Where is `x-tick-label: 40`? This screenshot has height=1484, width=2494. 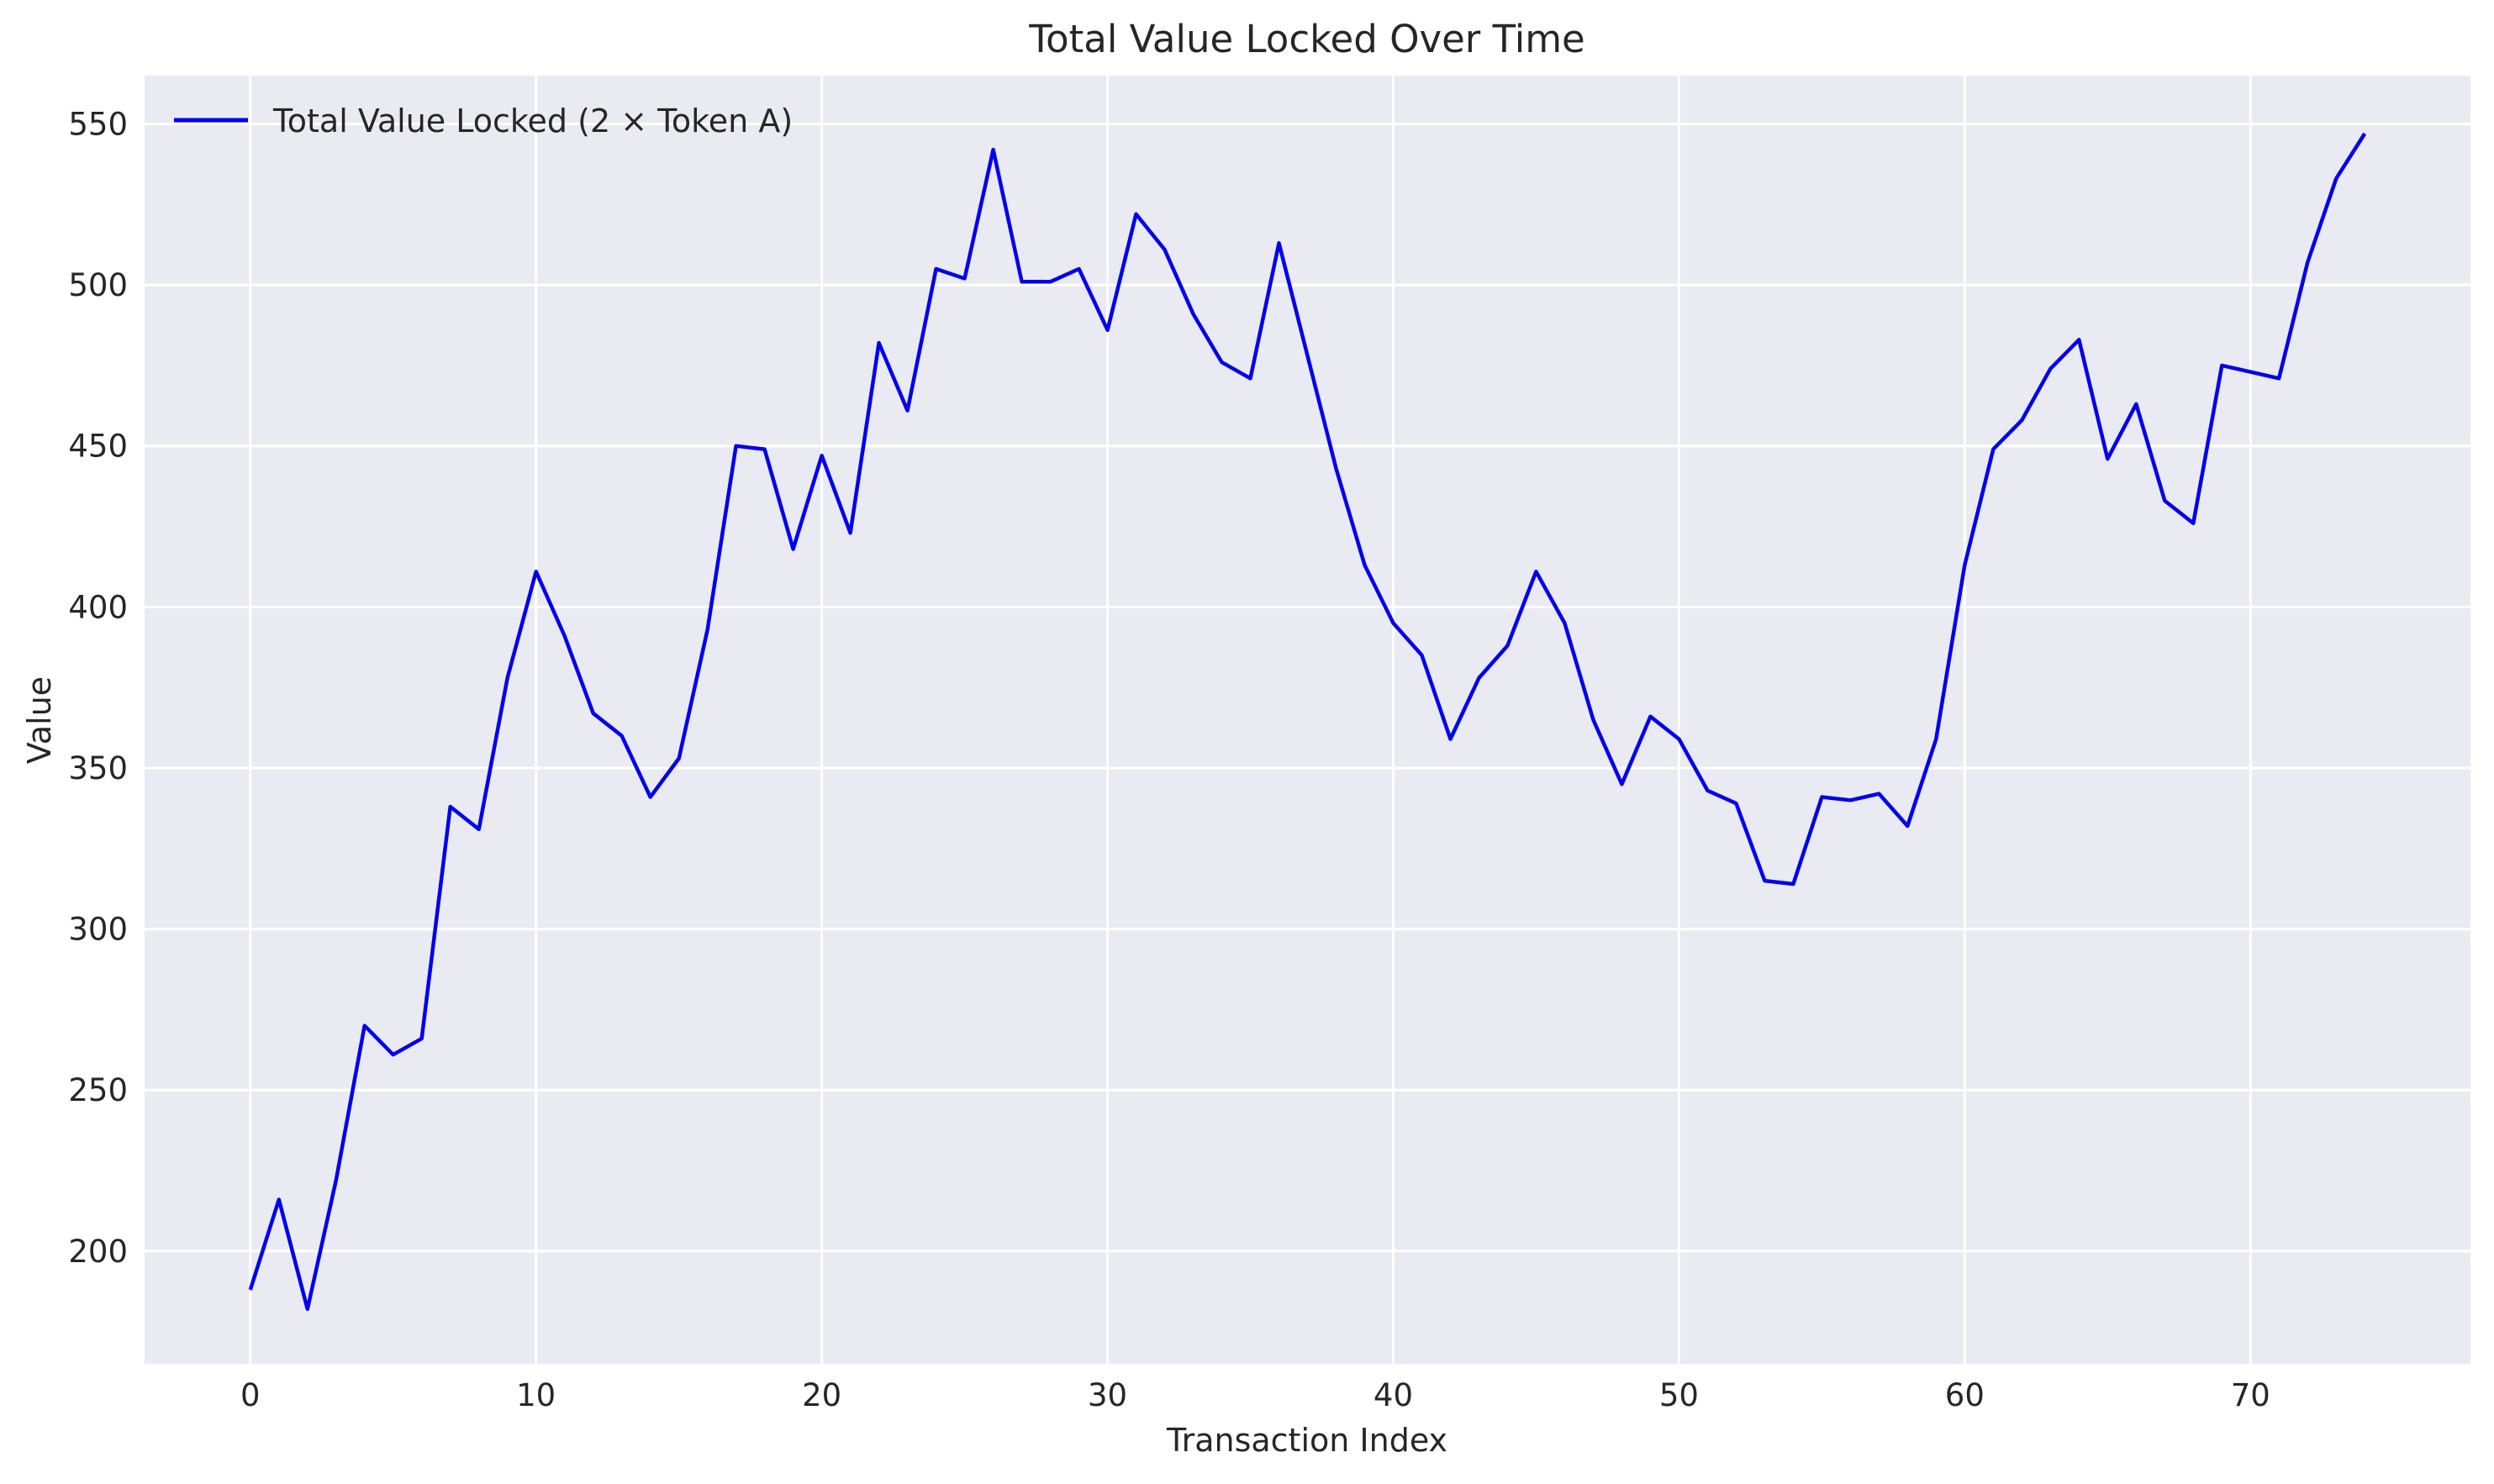
x-tick-label: 40 is located at coordinates (1393, 1395).